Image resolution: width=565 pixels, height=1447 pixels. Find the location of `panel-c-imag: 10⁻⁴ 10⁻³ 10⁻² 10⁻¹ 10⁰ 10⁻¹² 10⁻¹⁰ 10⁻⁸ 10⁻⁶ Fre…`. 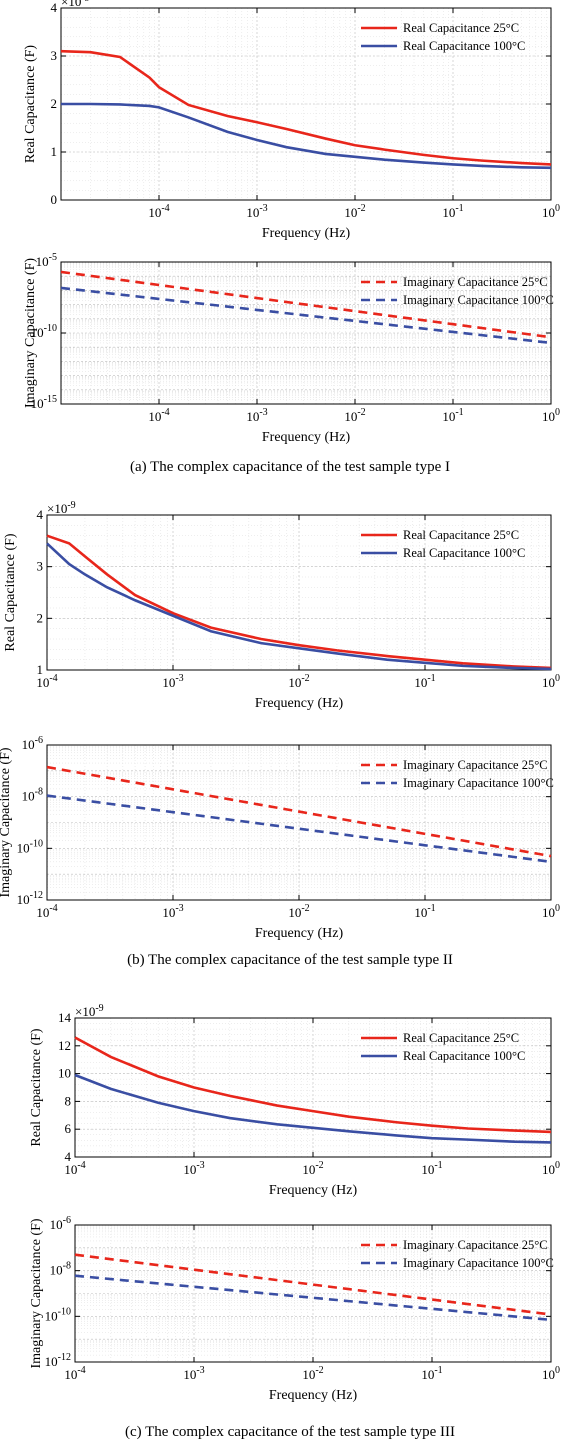

panel-c-imag: 10⁻⁴ 10⁻³ 10⁻² 10⁻¹ 10⁰ 10⁻¹² 10⁻¹⁰ 10⁻⁸ 10⁻⁶ Fre… is located at coordinates (294, 1309).